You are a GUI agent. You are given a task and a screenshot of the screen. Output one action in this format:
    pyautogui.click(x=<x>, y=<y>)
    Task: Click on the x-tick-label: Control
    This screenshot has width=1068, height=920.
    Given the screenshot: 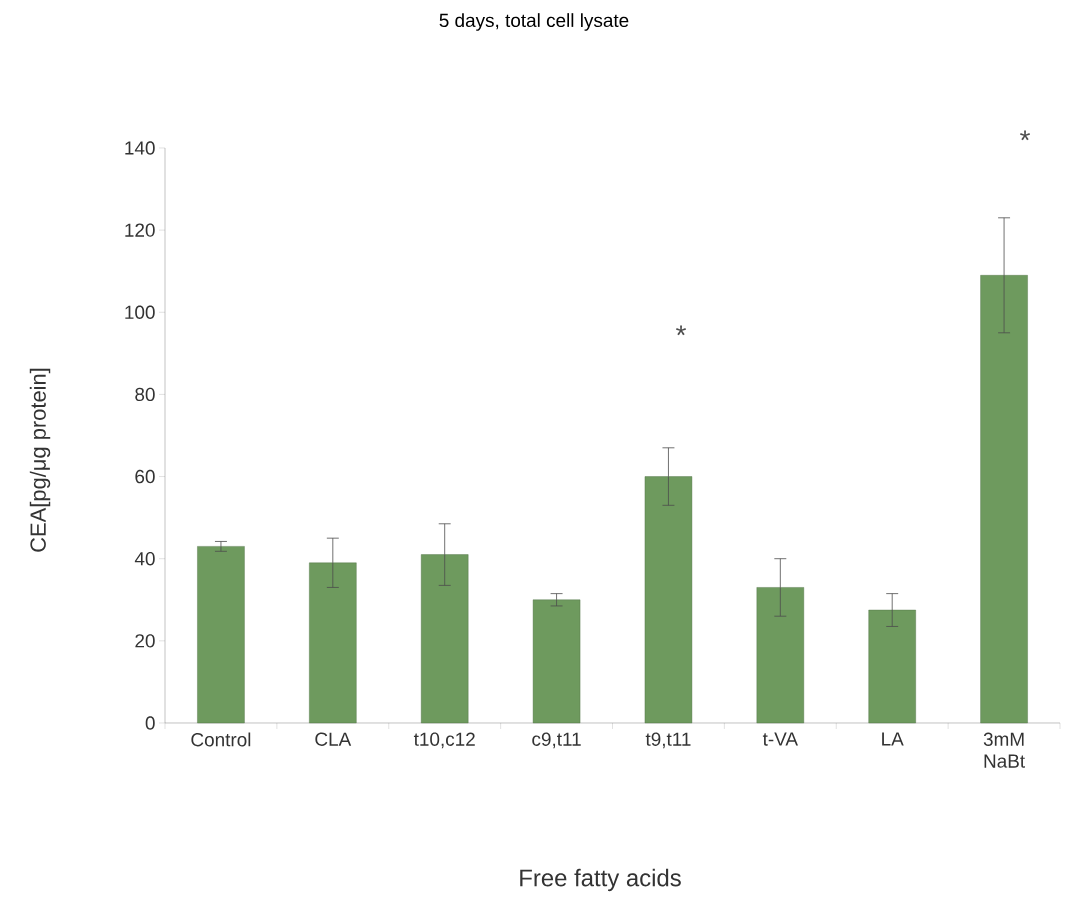 What is the action you would take?
    pyautogui.click(x=221, y=739)
    